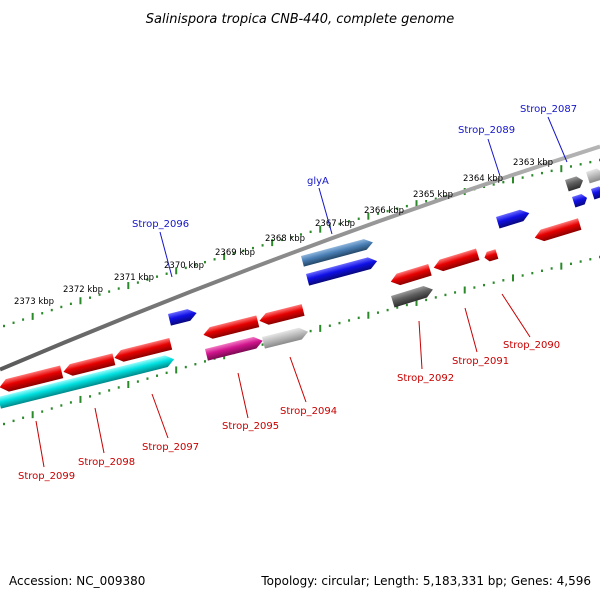 The width and height of the screenshot is (600, 600). What do you see at coordinates (106, 462) in the screenshot?
I see `gene-label: Strop_2098` at bounding box center [106, 462].